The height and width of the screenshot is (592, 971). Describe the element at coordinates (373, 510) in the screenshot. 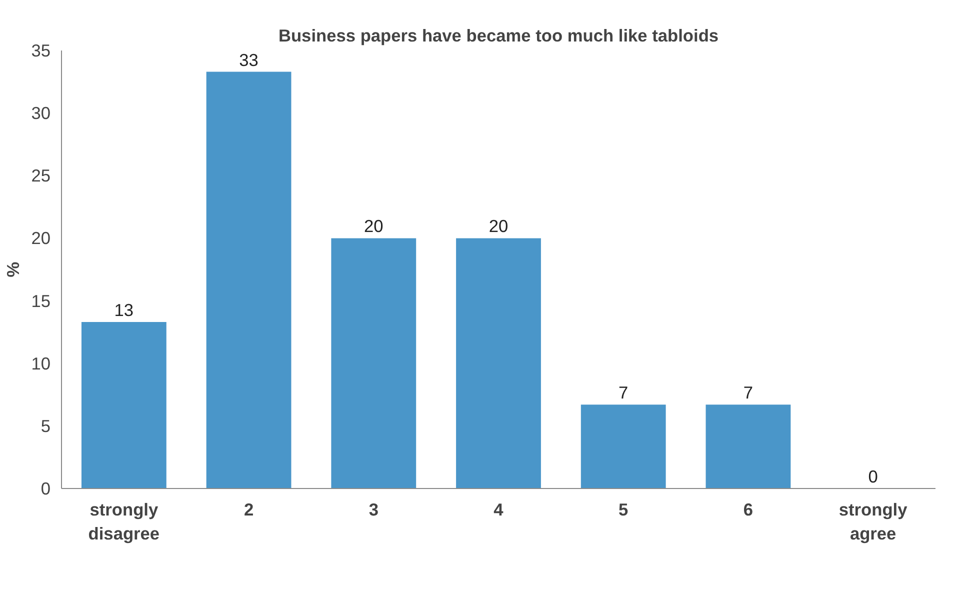

I see `x-tick-label: 3` at that location.